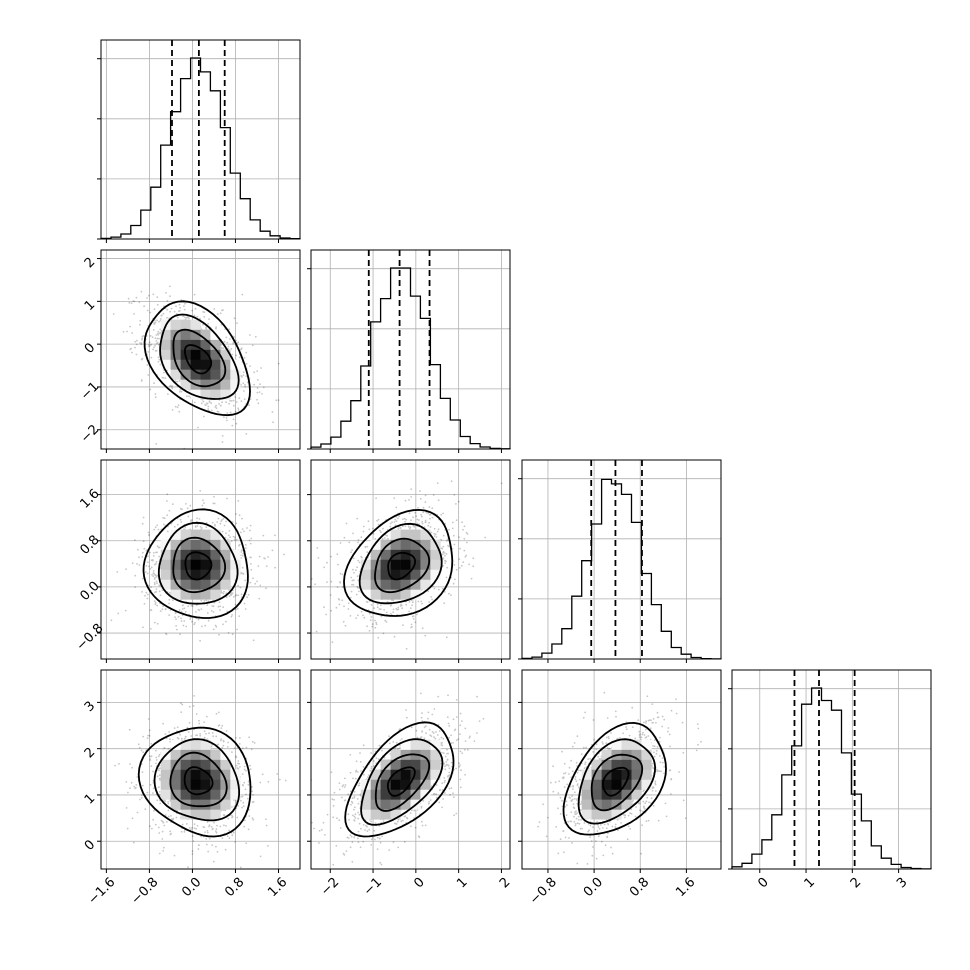  I want to click on contour-line, so click(198, 566).